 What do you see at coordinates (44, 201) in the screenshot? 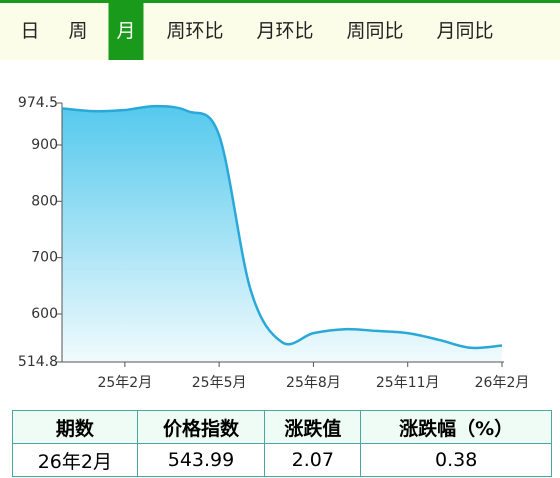
I see `y-tick-label: 800` at bounding box center [44, 201].